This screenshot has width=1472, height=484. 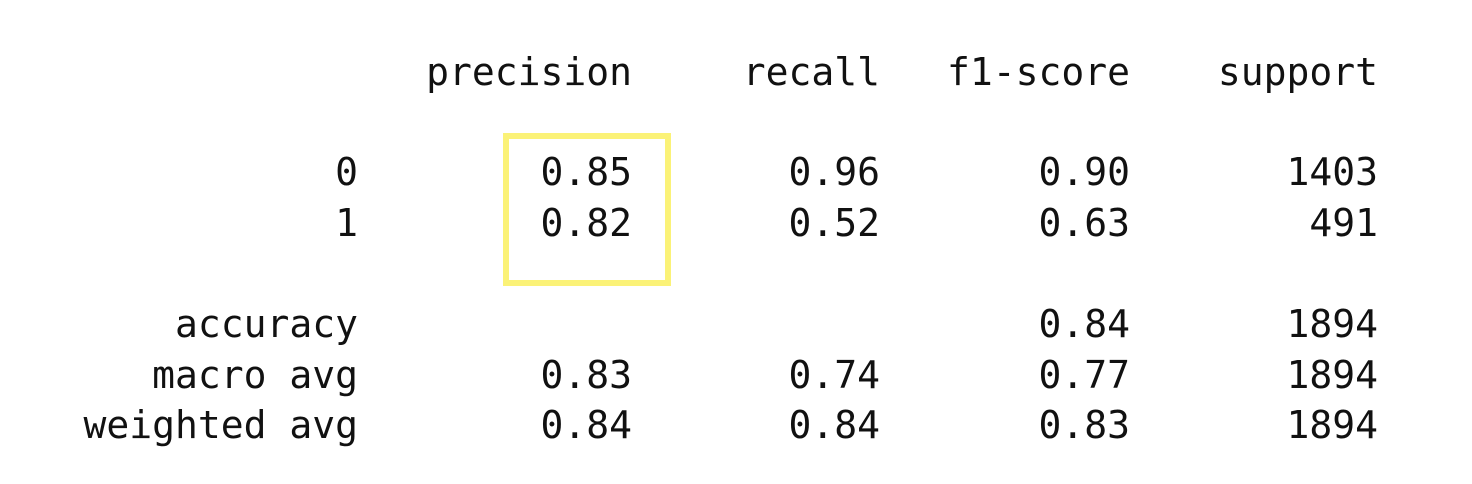 I want to click on cell-1-precision: 0.82, so click(x=586, y=223).